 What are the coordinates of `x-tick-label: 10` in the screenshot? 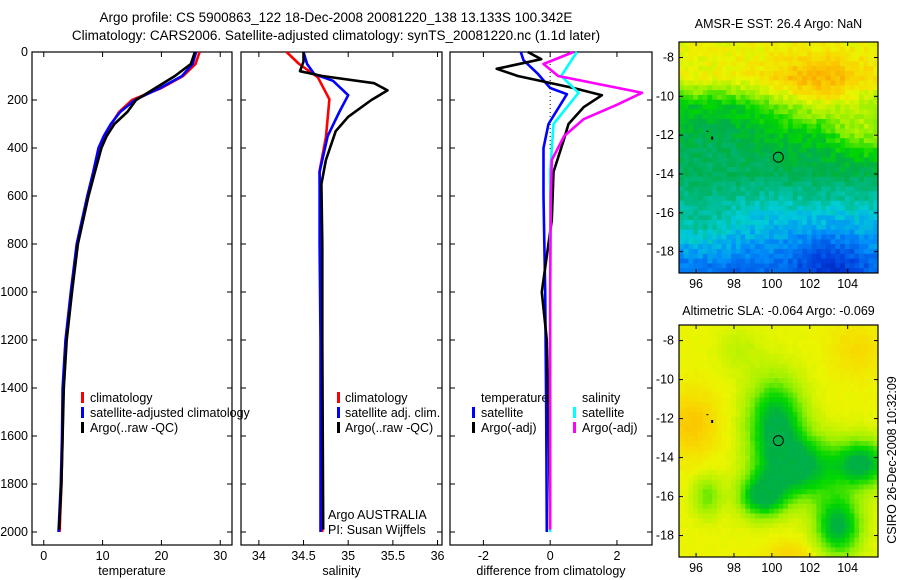 It's located at (103, 556).